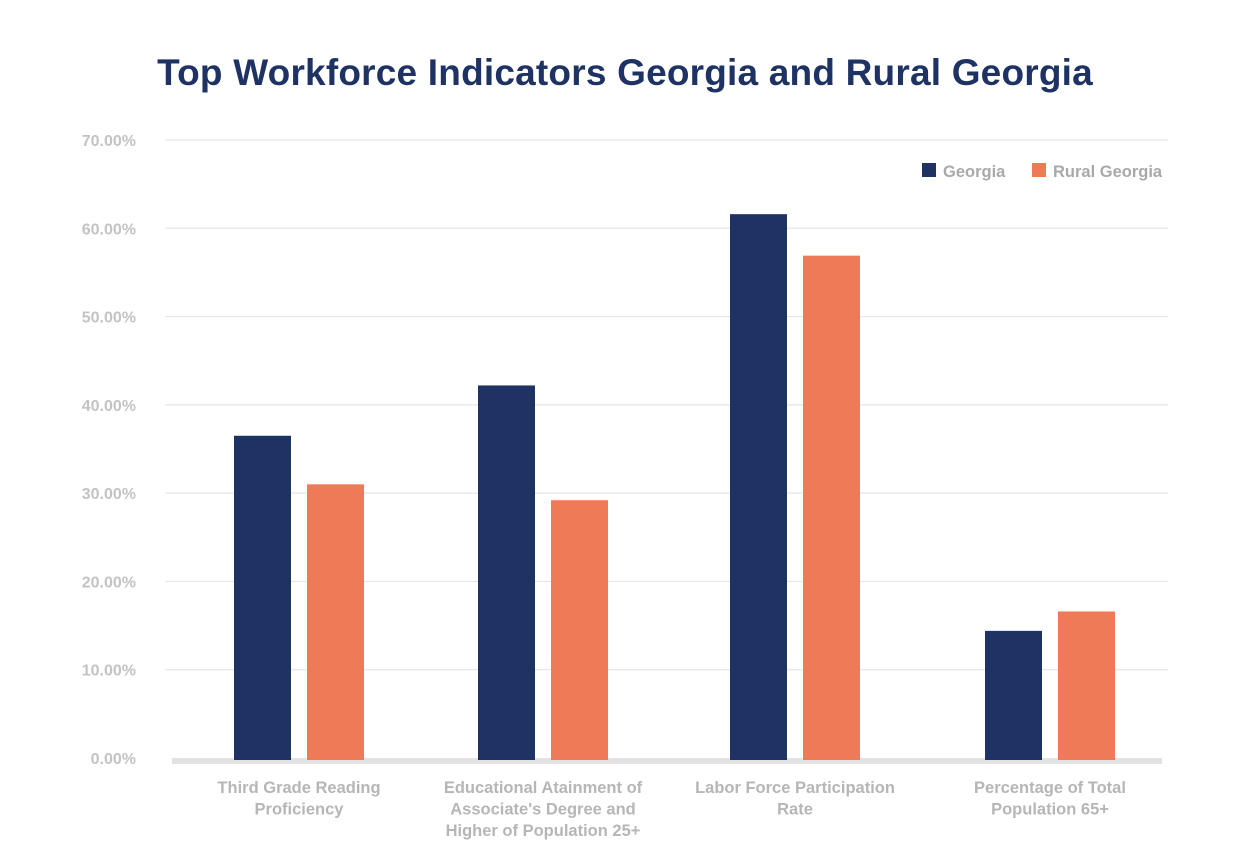 This screenshot has width=1235, height=865. What do you see at coordinates (667, 761) in the screenshot?
I see `x-axis-line` at bounding box center [667, 761].